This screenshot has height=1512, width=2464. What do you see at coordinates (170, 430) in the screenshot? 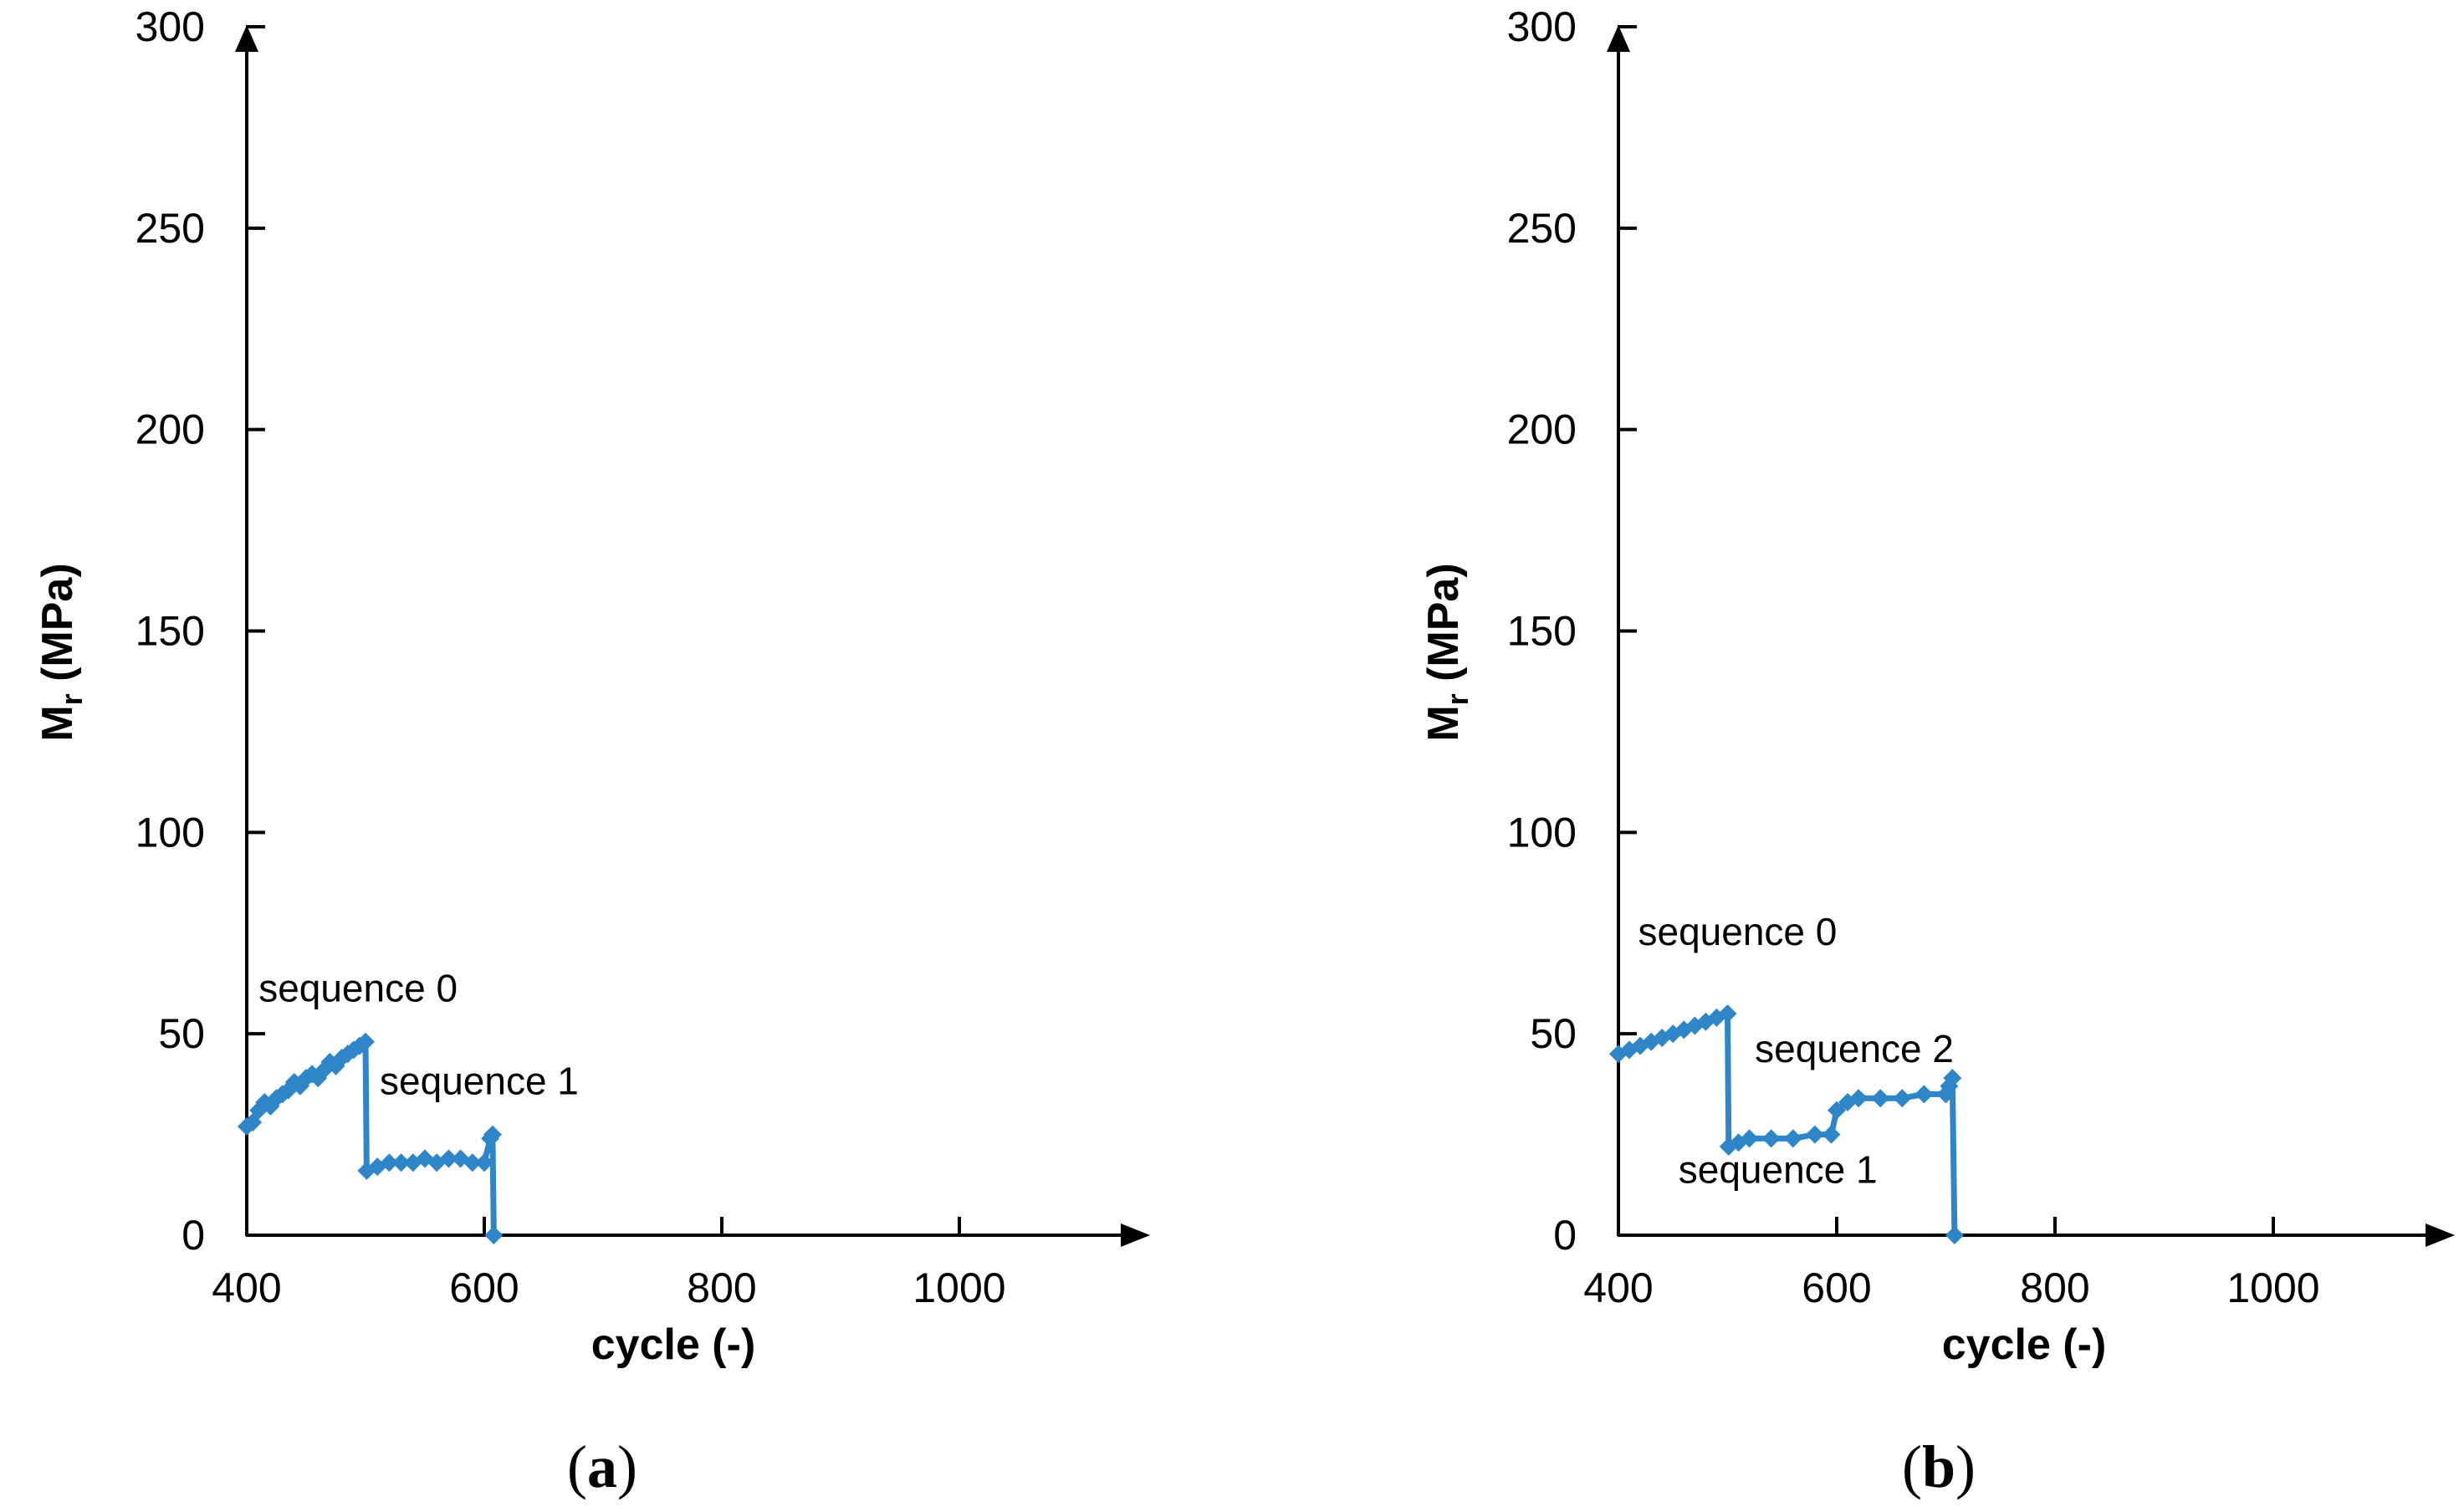
I see `panel-a-ytick-label: 200` at bounding box center [170, 430].